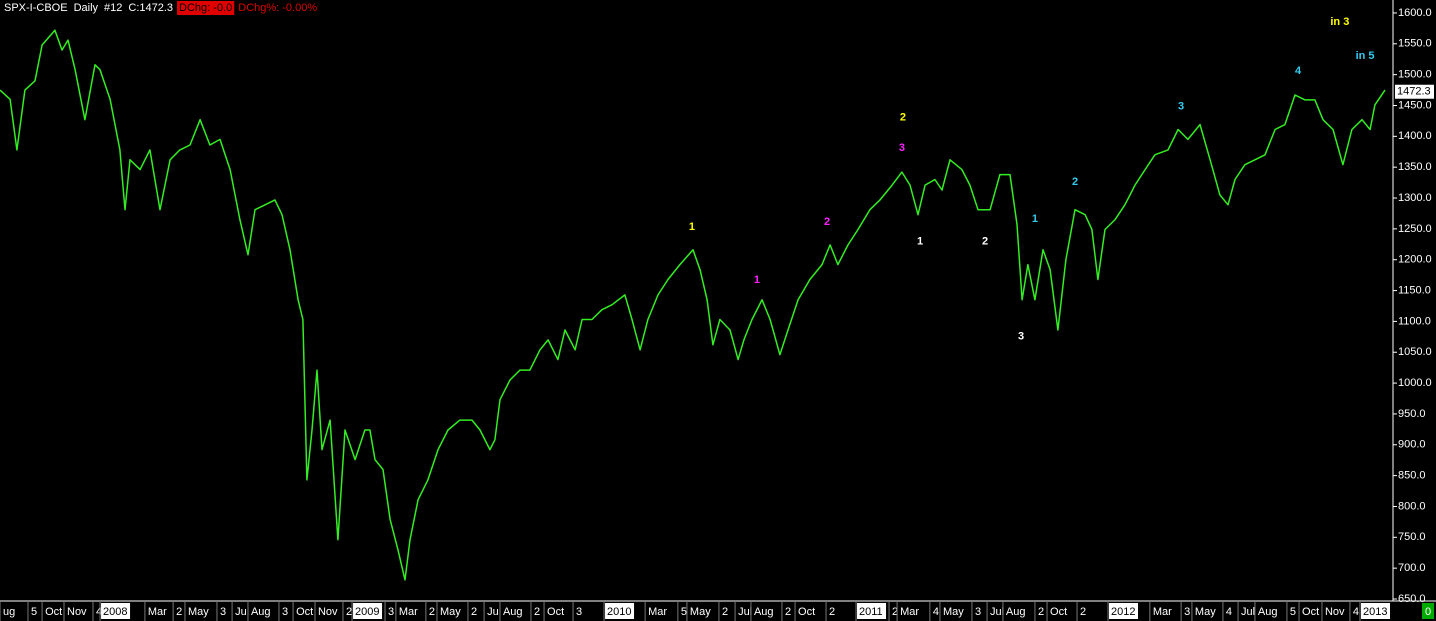 The image size is (1436, 621). I want to click on y-tick-label: 1400.0, so click(1415, 136).